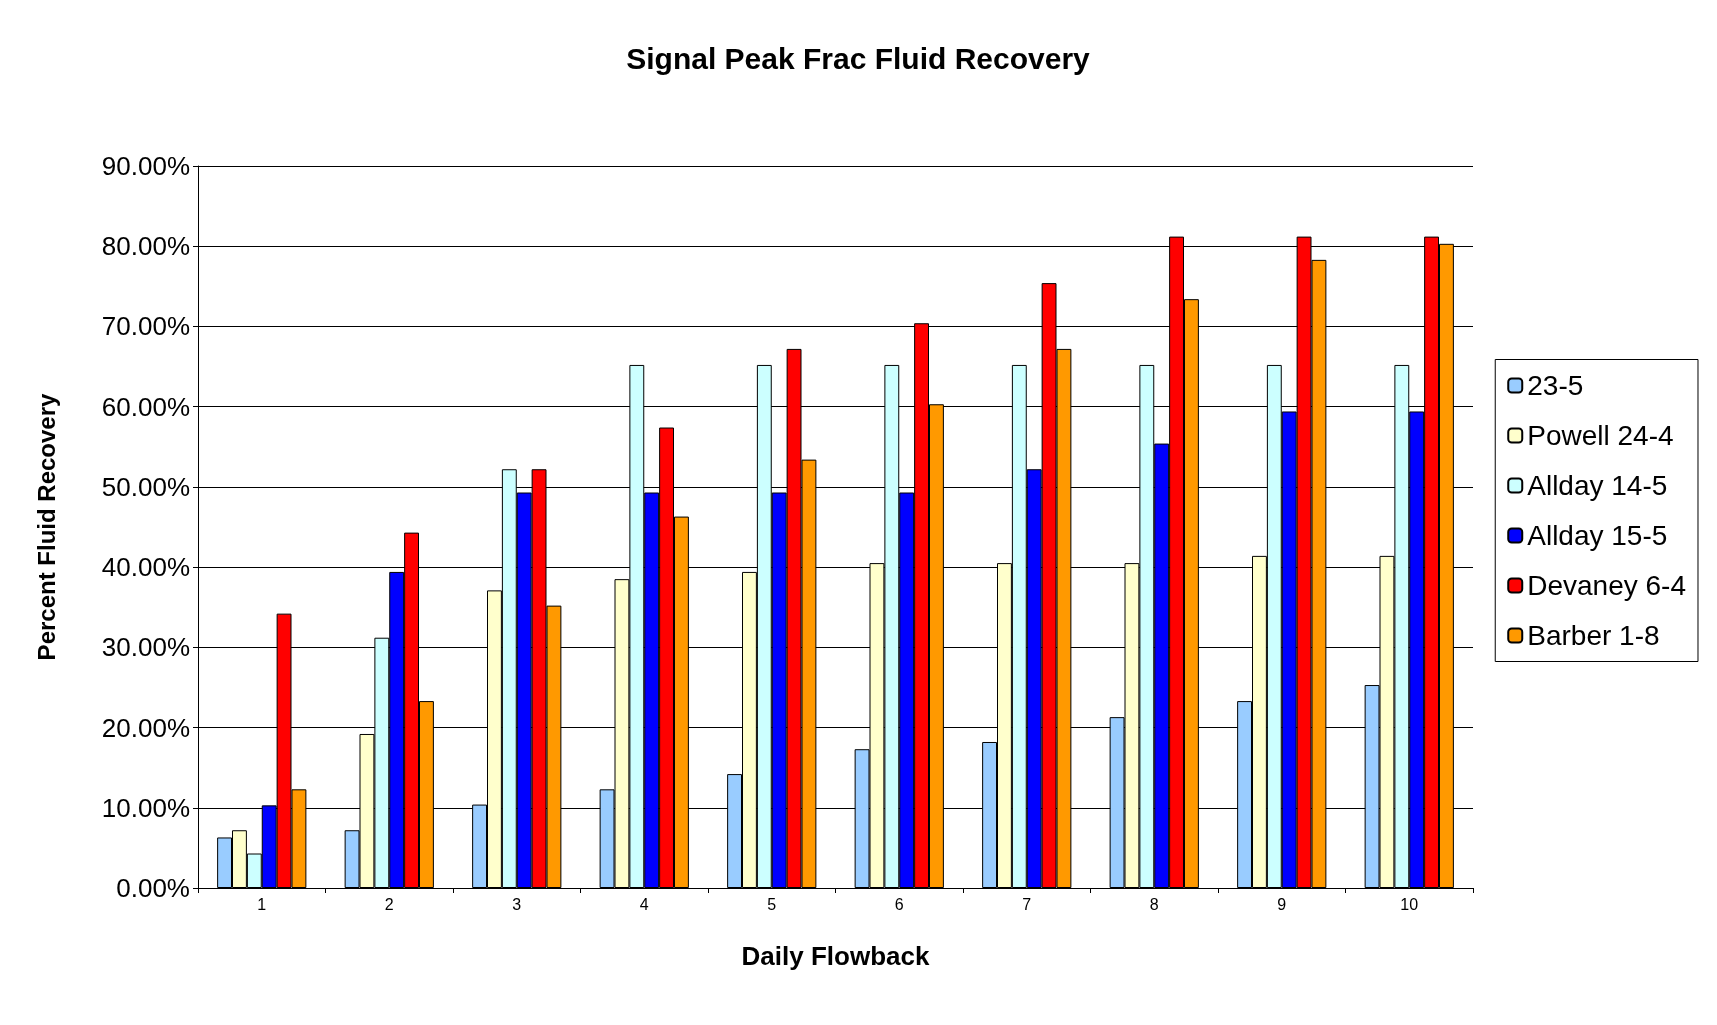 The height and width of the screenshot is (1025, 1717). I want to click on x-tick-label: 9, so click(1282, 904).